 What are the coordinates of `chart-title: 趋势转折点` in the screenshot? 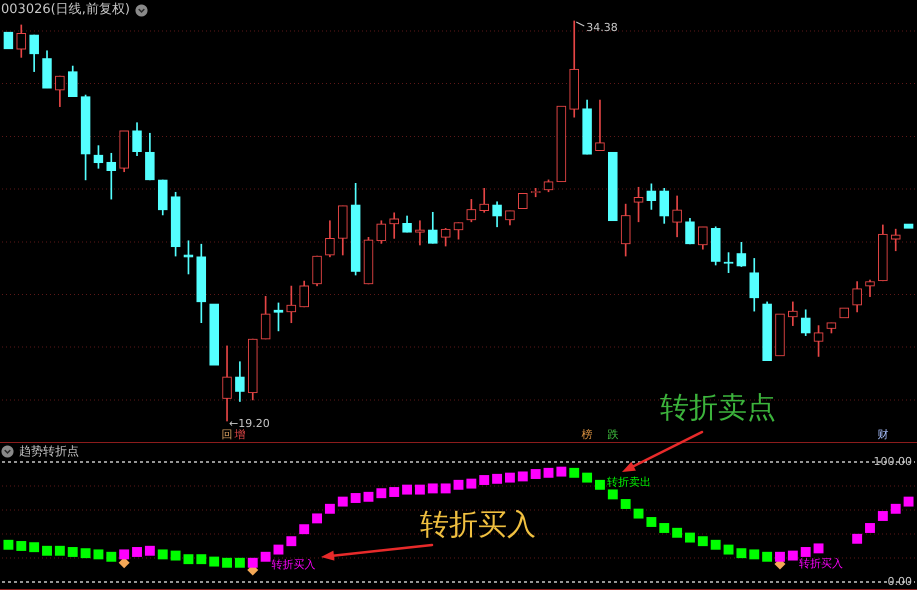 It's located at (49, 451).